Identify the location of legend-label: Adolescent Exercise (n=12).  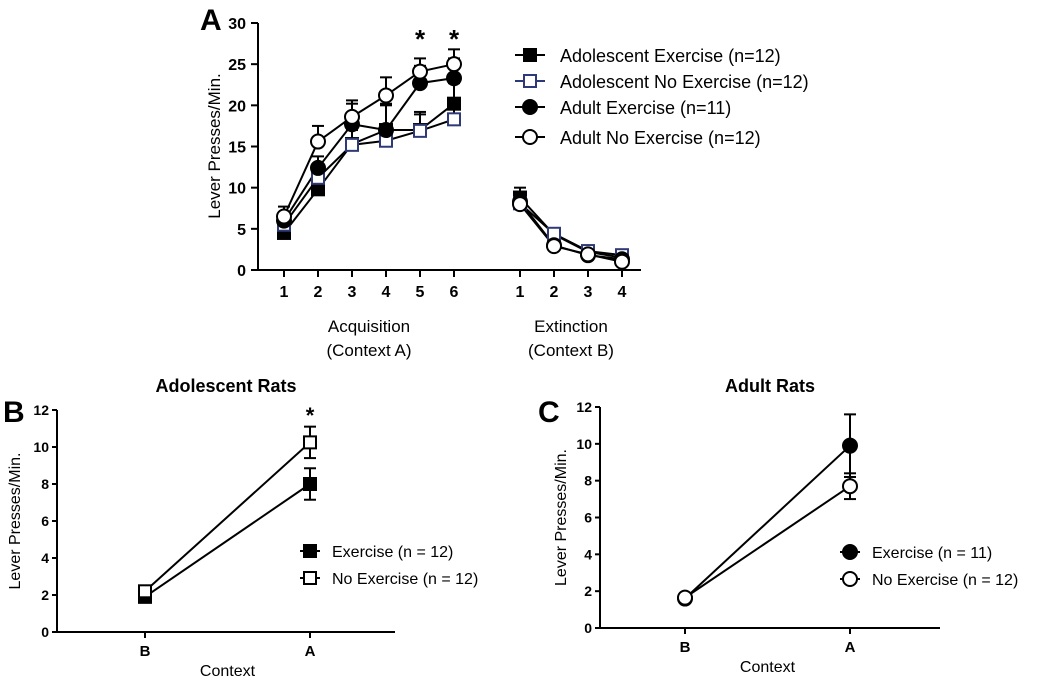
(670, 56).